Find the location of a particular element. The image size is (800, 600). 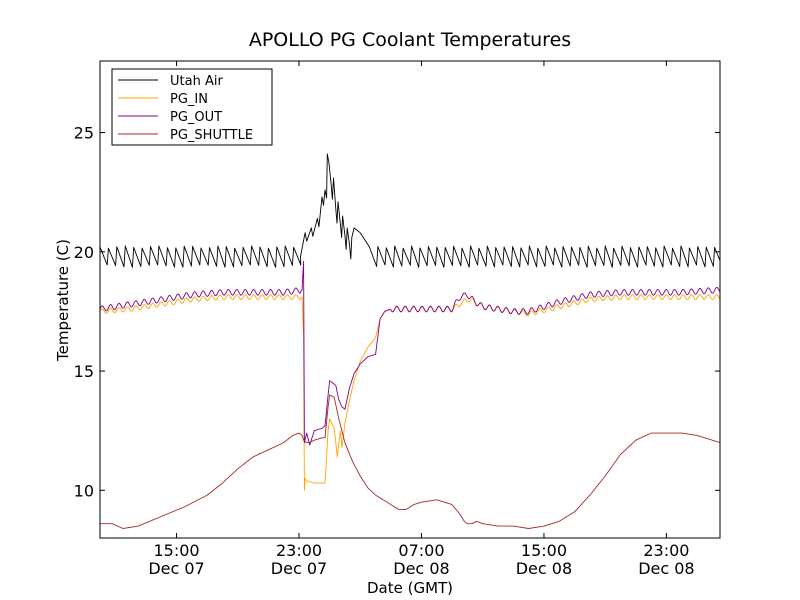

x-axis-label: Date (GMT) is located at coordinates (410, 588).